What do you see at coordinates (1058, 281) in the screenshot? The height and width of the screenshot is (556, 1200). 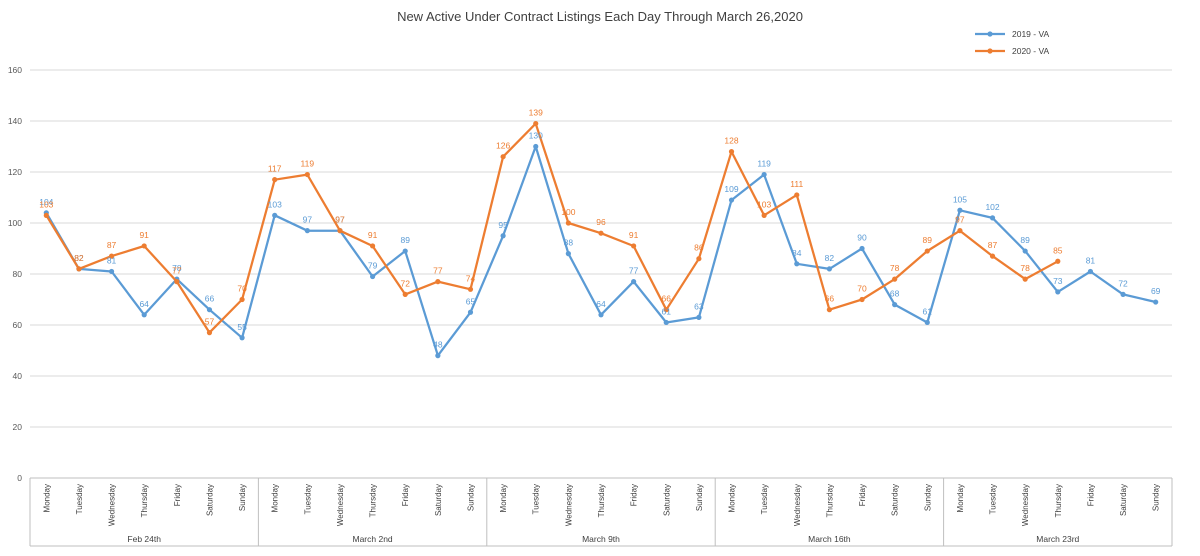 I see `data-label: 73` at bounding box center [1058, 281].